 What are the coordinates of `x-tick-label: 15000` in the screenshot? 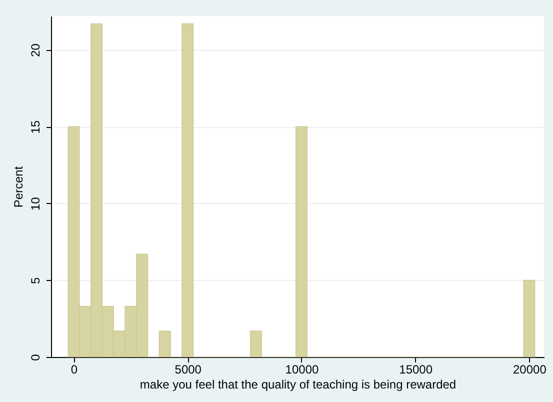 It's located at (416, 369).